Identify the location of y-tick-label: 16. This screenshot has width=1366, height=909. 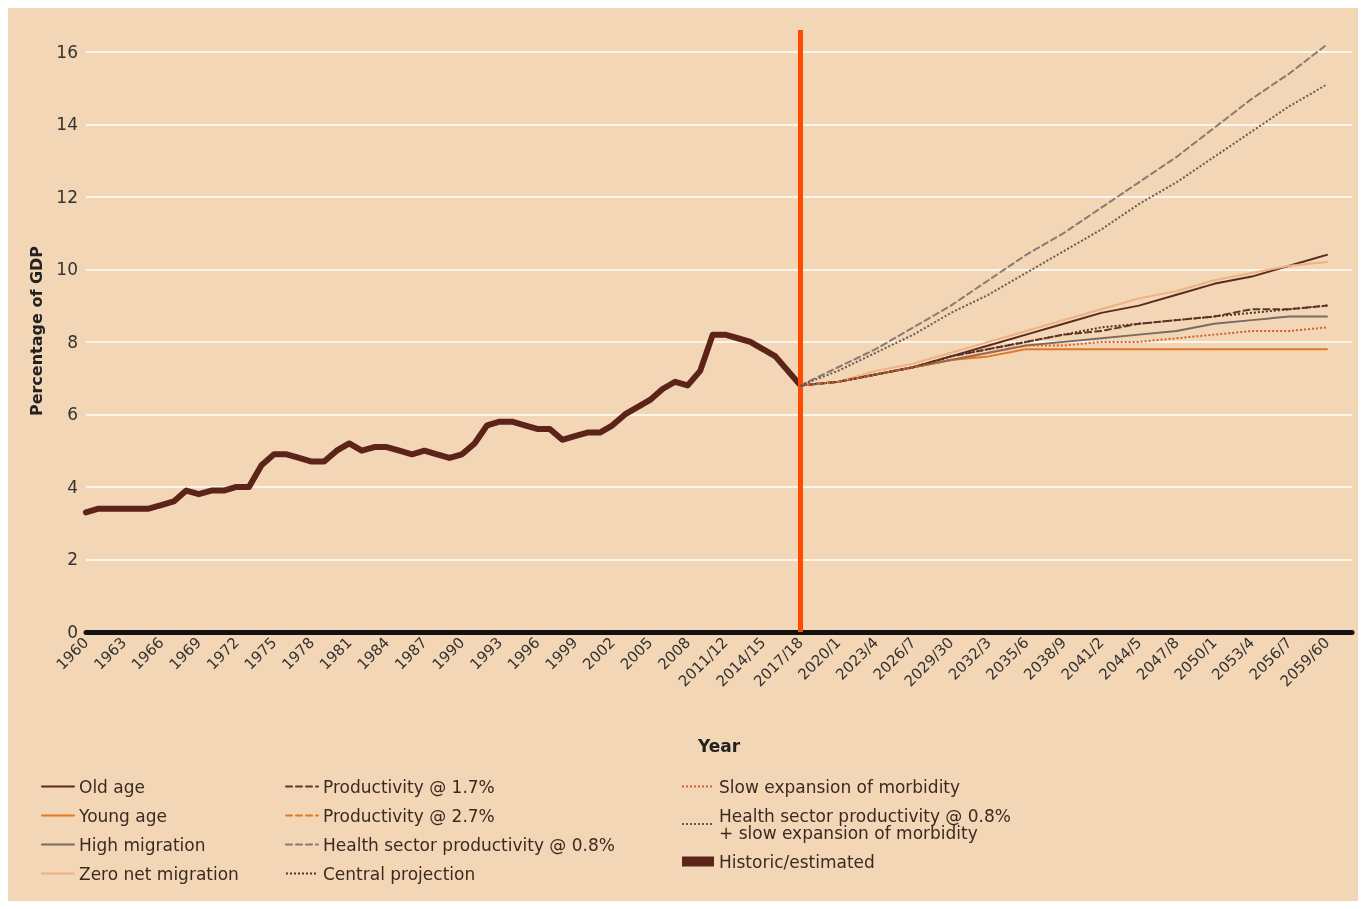
(67, 51).